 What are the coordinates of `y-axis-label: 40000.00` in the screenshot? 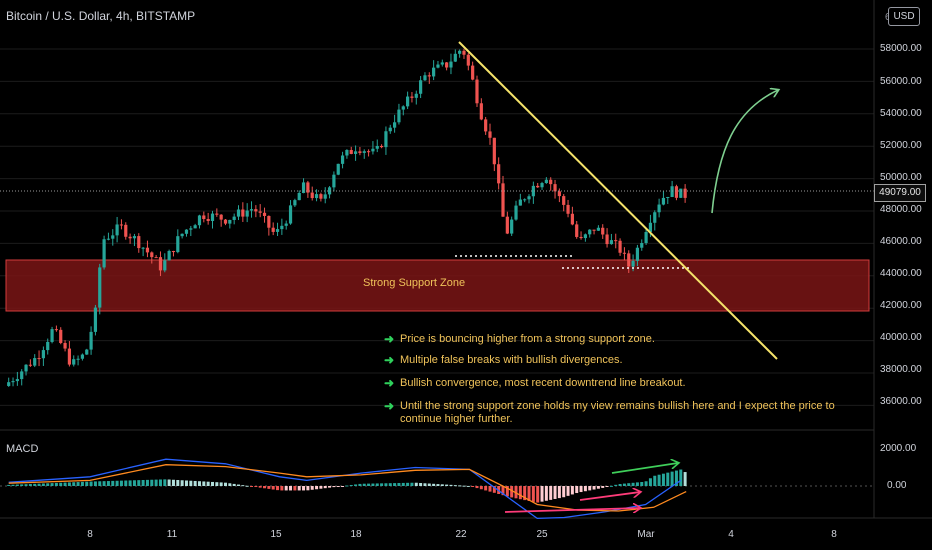 It's located at (901, 337).